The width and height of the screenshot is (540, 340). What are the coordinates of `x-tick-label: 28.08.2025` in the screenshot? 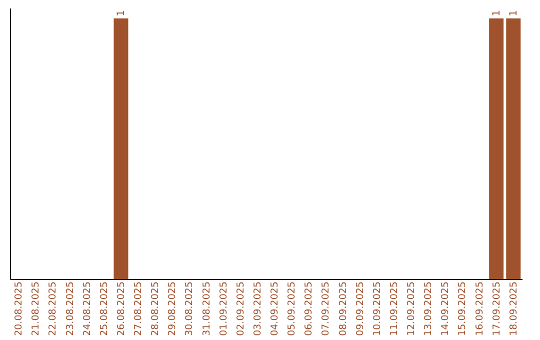 It's located at (156, 309).